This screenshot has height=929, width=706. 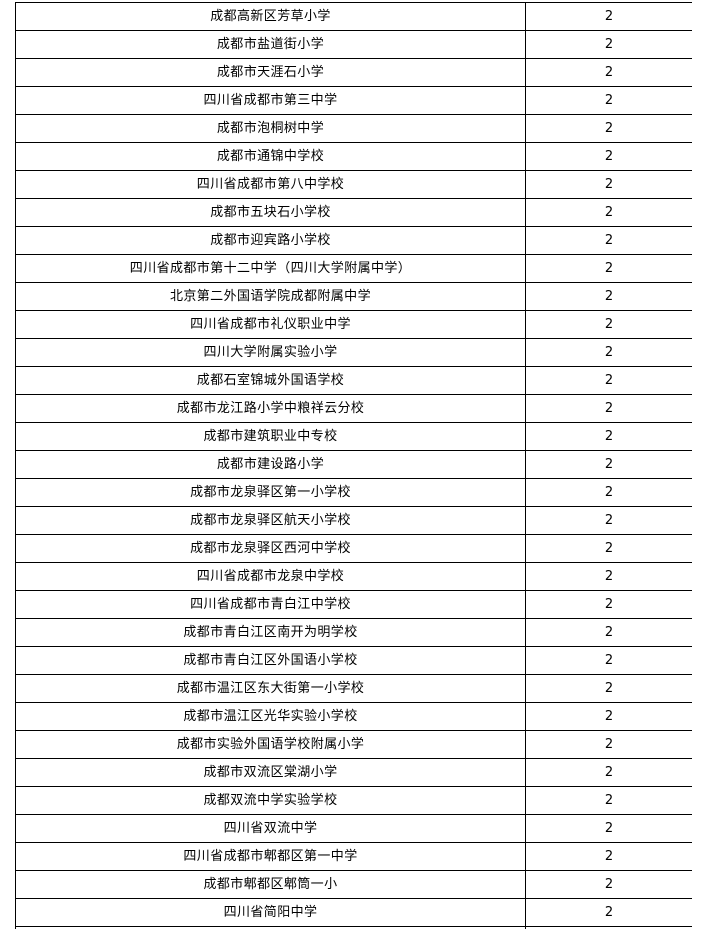 I want to click on school-name-cell: 成都石室锦城外国语学校, so click(x=270, y=380).